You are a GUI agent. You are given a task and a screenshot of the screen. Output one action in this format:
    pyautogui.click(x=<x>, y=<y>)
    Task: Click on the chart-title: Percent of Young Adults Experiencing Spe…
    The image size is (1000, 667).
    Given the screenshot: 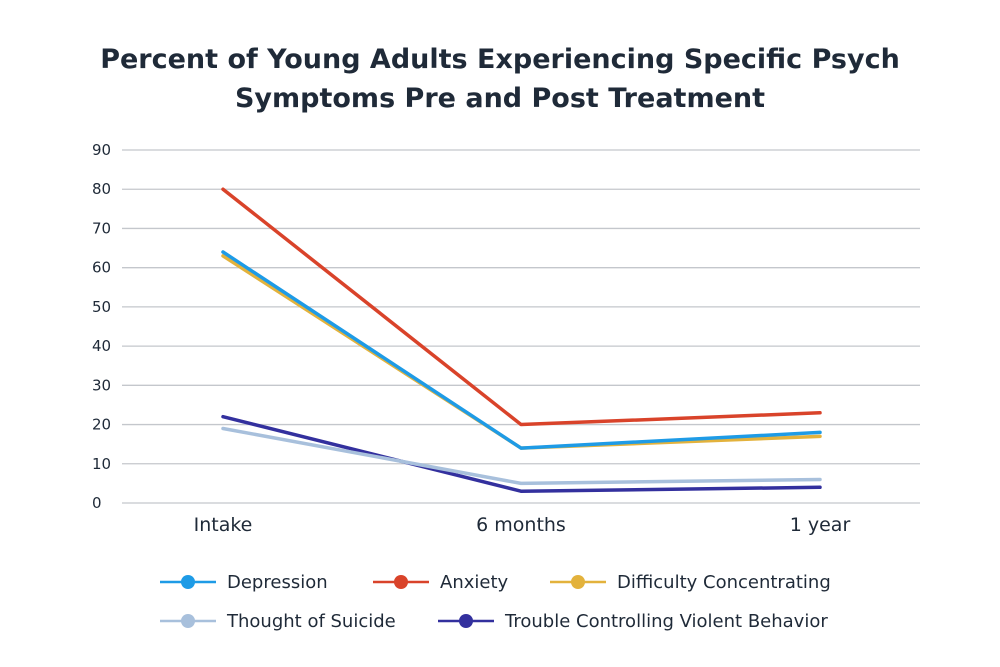 What is the action you would take?
    pyautogui.click(x=500, y=79)
    